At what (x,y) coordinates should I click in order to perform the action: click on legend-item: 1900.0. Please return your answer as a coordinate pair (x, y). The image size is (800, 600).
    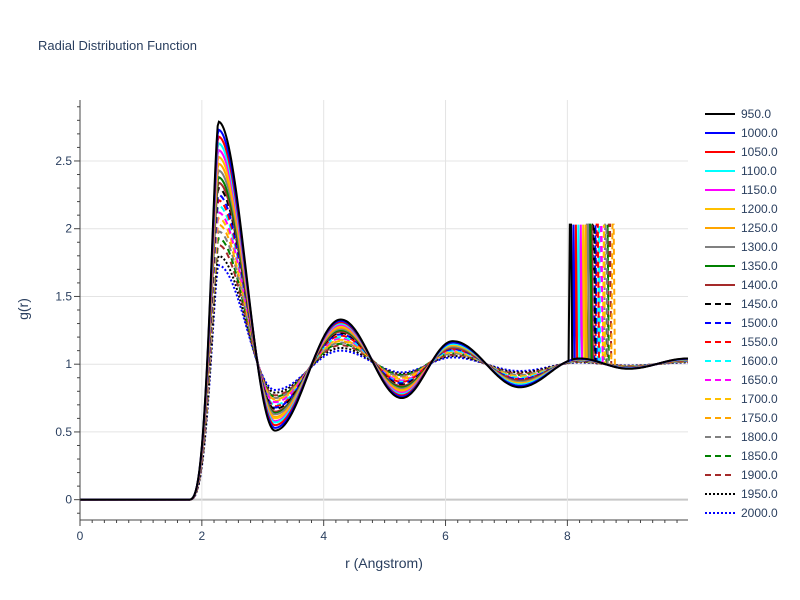
    Looking at the image, I should click on (741, 475).